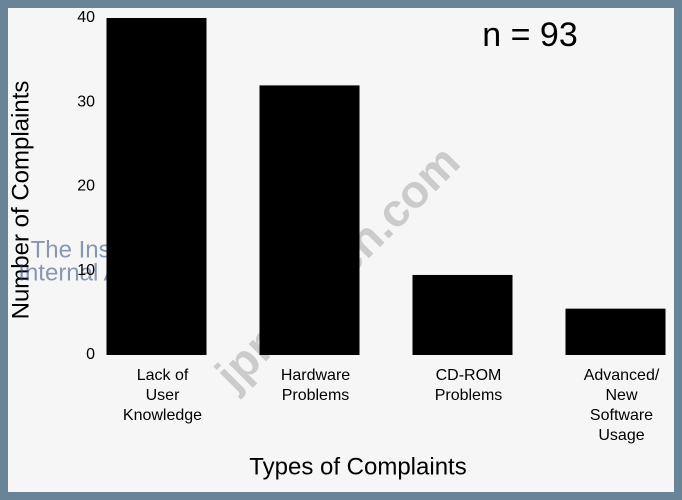 Image resolution: width=682 pixels, height=500 pixels. I want to click on y-axis-label: Number of Complaints, so click(20, 200).